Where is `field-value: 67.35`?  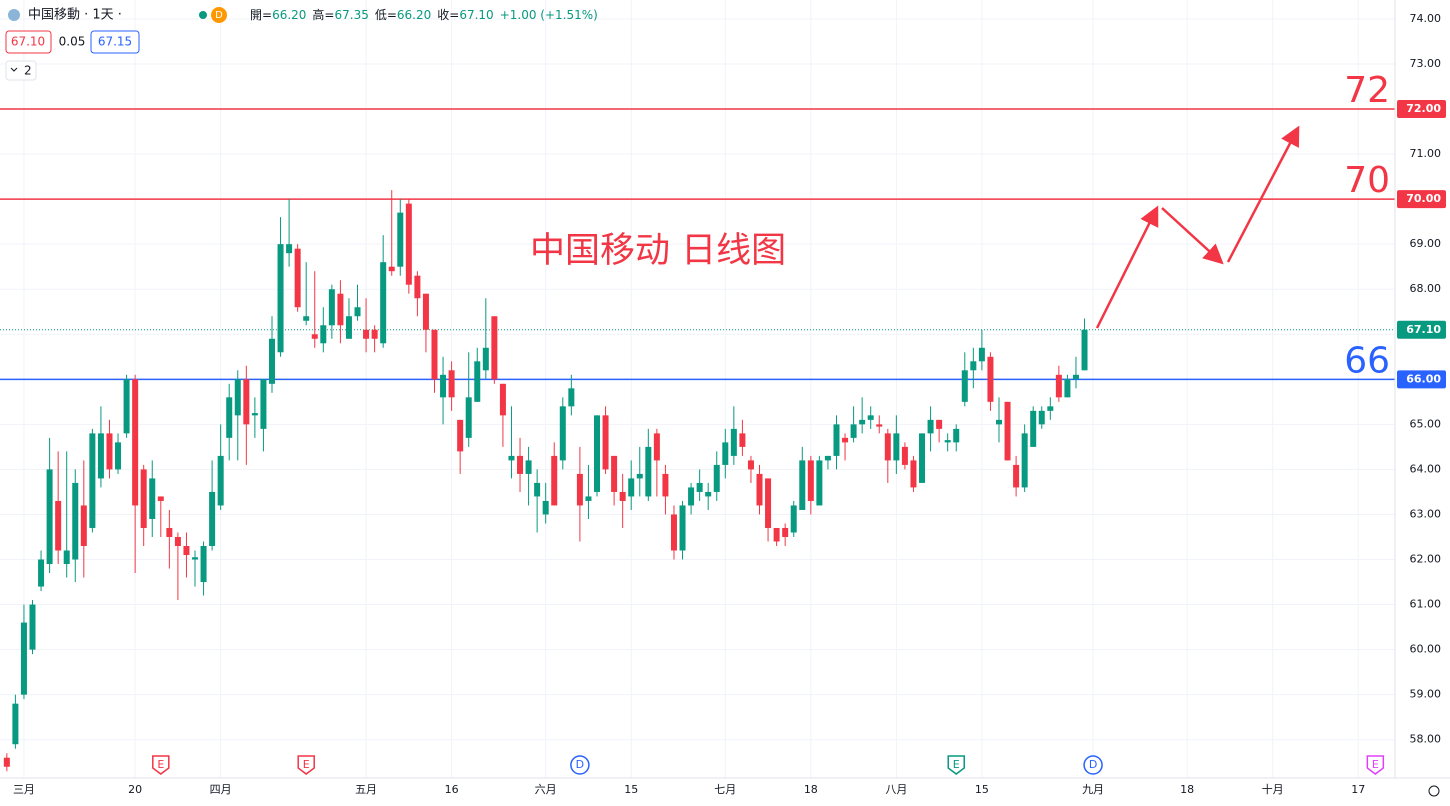 field-value: 67.35 is located at coordinates (351, 15).